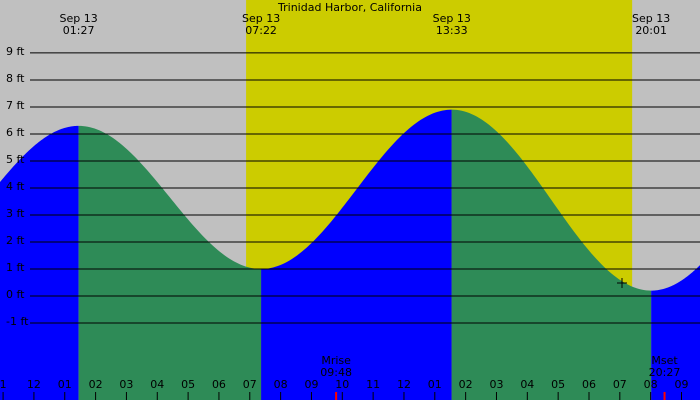 The width and height of the screenshot is (700, 400). What do you see at coordinates (342, 384) in the screenshot?
I see `x-tick-label: 10` at bounding box center [342, 384].